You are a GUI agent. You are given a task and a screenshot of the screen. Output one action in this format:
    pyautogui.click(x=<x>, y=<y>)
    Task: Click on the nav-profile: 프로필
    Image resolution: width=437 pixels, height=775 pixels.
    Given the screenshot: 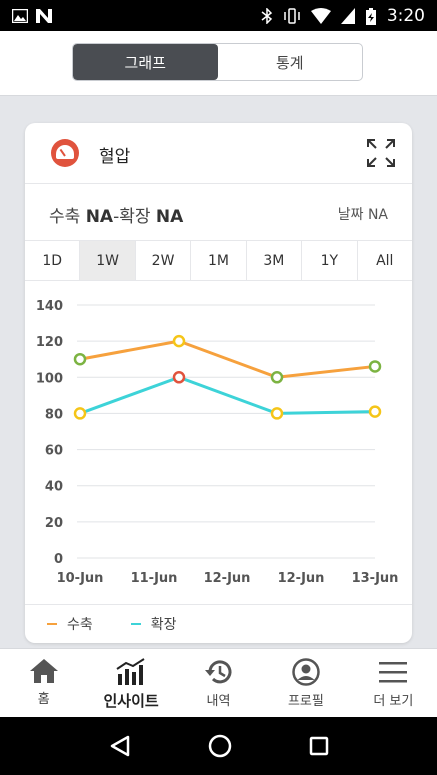 What is the action you would take?
    pyautogui.click(x=305, y=683)
    